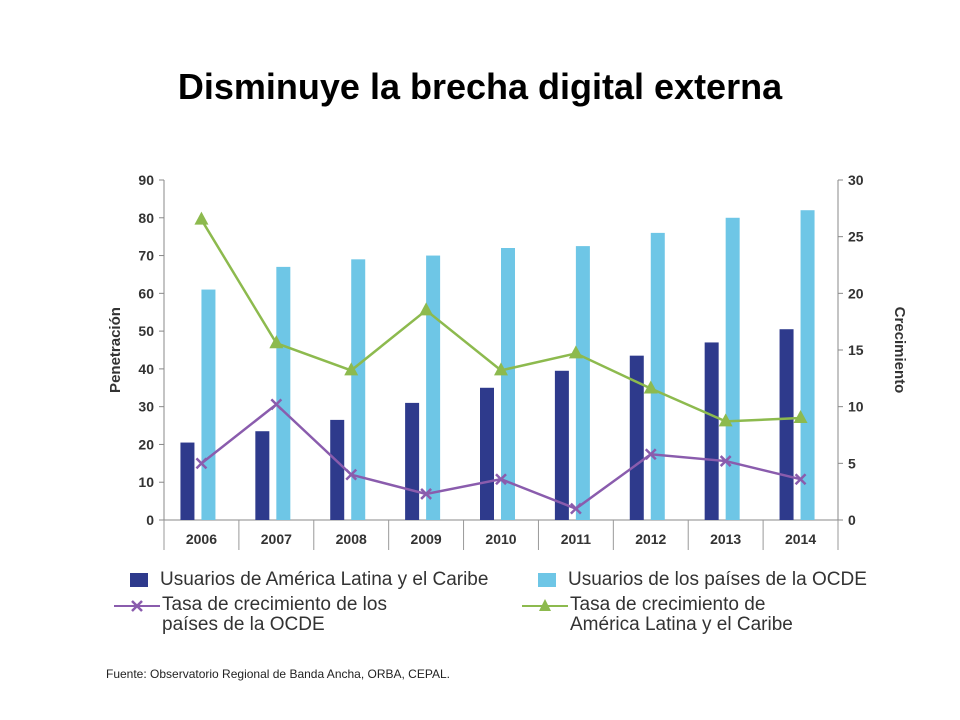 This screenshot has width=960, height=720. I want to click on y-tick-label-left: 40, so click(146, 369).